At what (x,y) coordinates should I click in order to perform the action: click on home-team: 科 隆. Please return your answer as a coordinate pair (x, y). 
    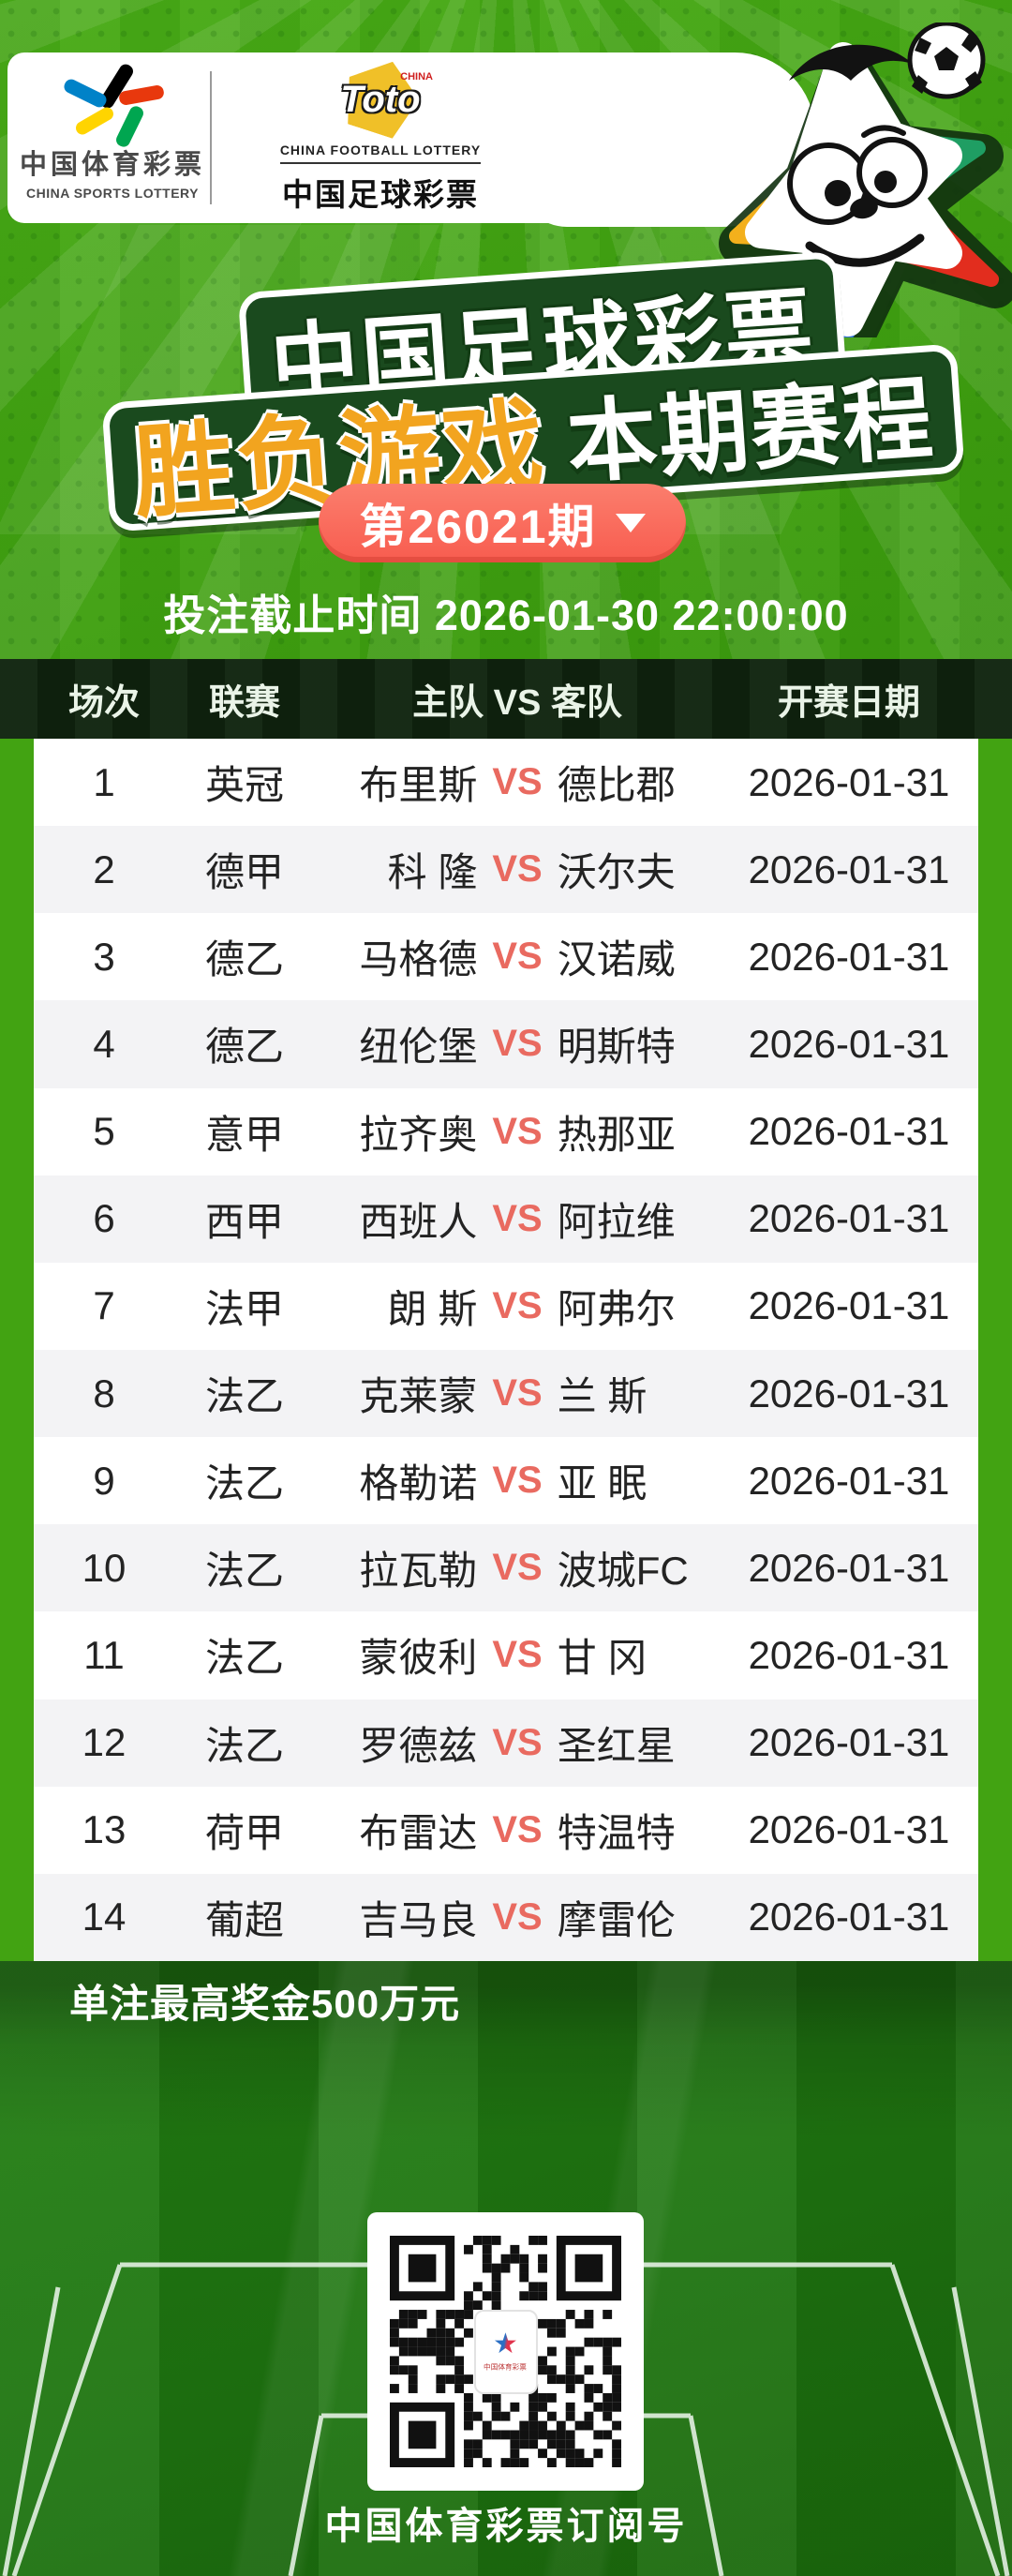
    Looking at the image, I should click on (432, 872).